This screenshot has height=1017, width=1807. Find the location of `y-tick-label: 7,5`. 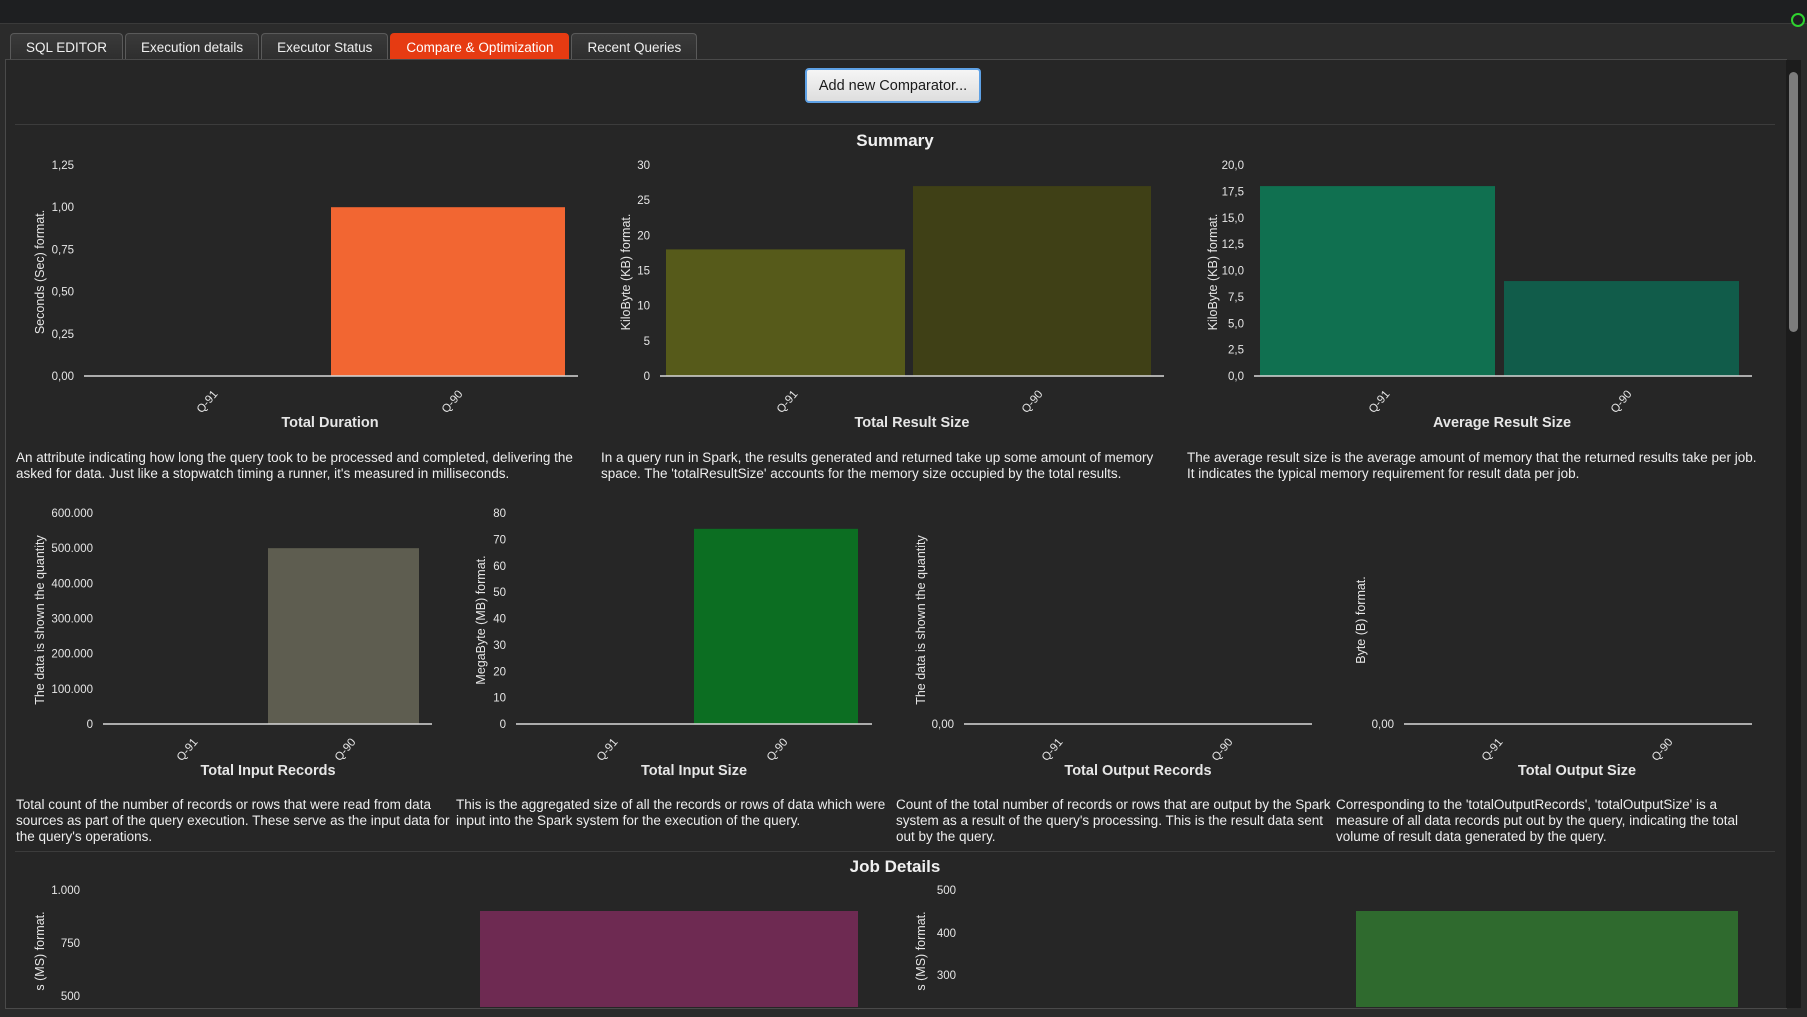

y-tick-label: 7,5 is located at coordinates (1236, 298).